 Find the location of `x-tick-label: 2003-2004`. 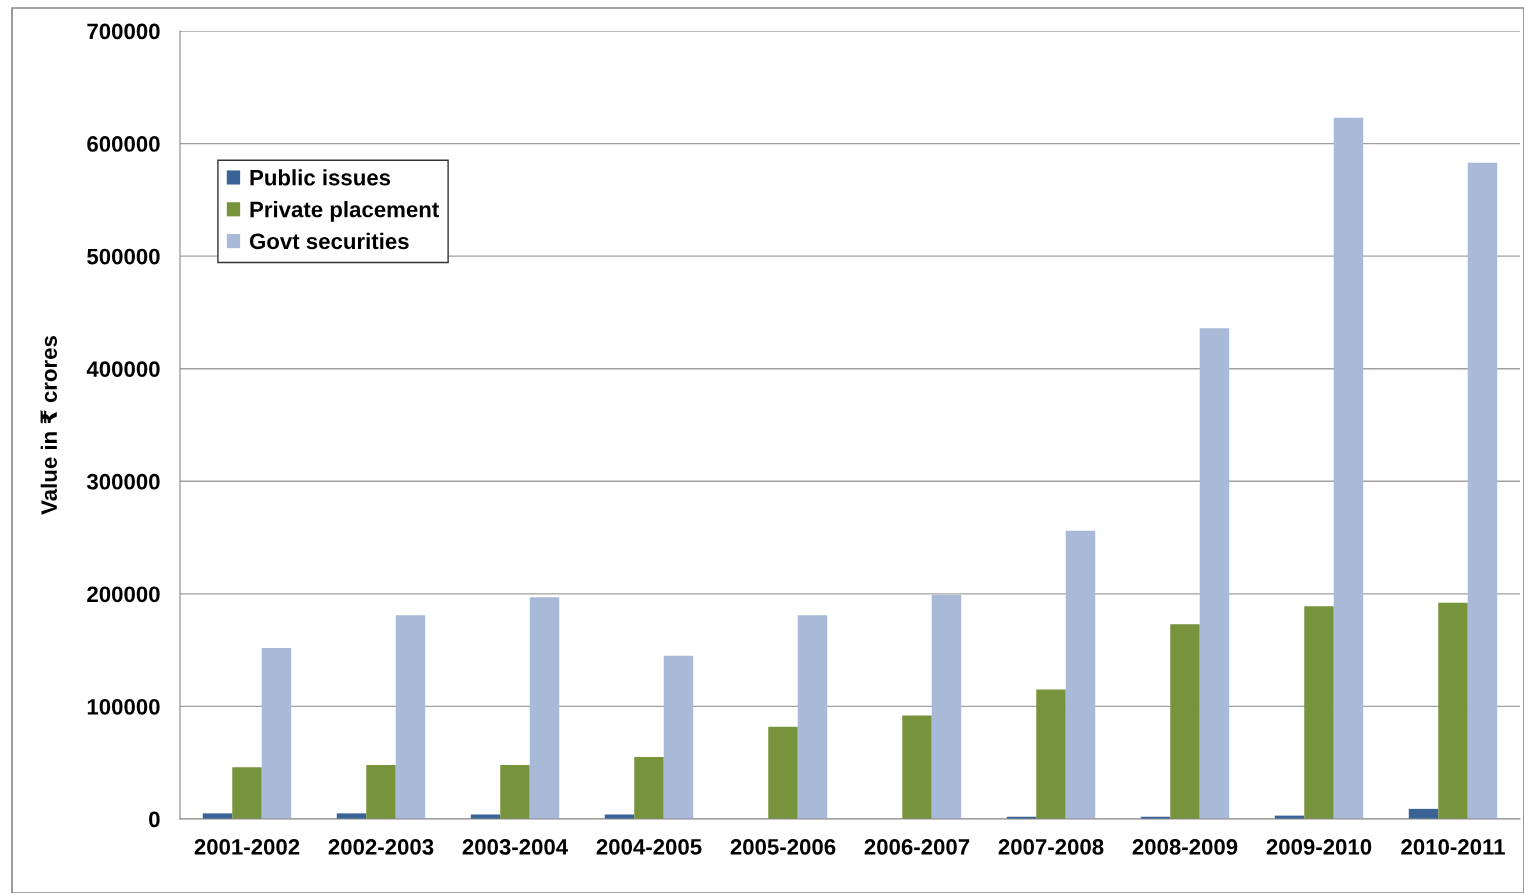

x-tick-label: 2003-2004 is located at coordinates (515, 847).